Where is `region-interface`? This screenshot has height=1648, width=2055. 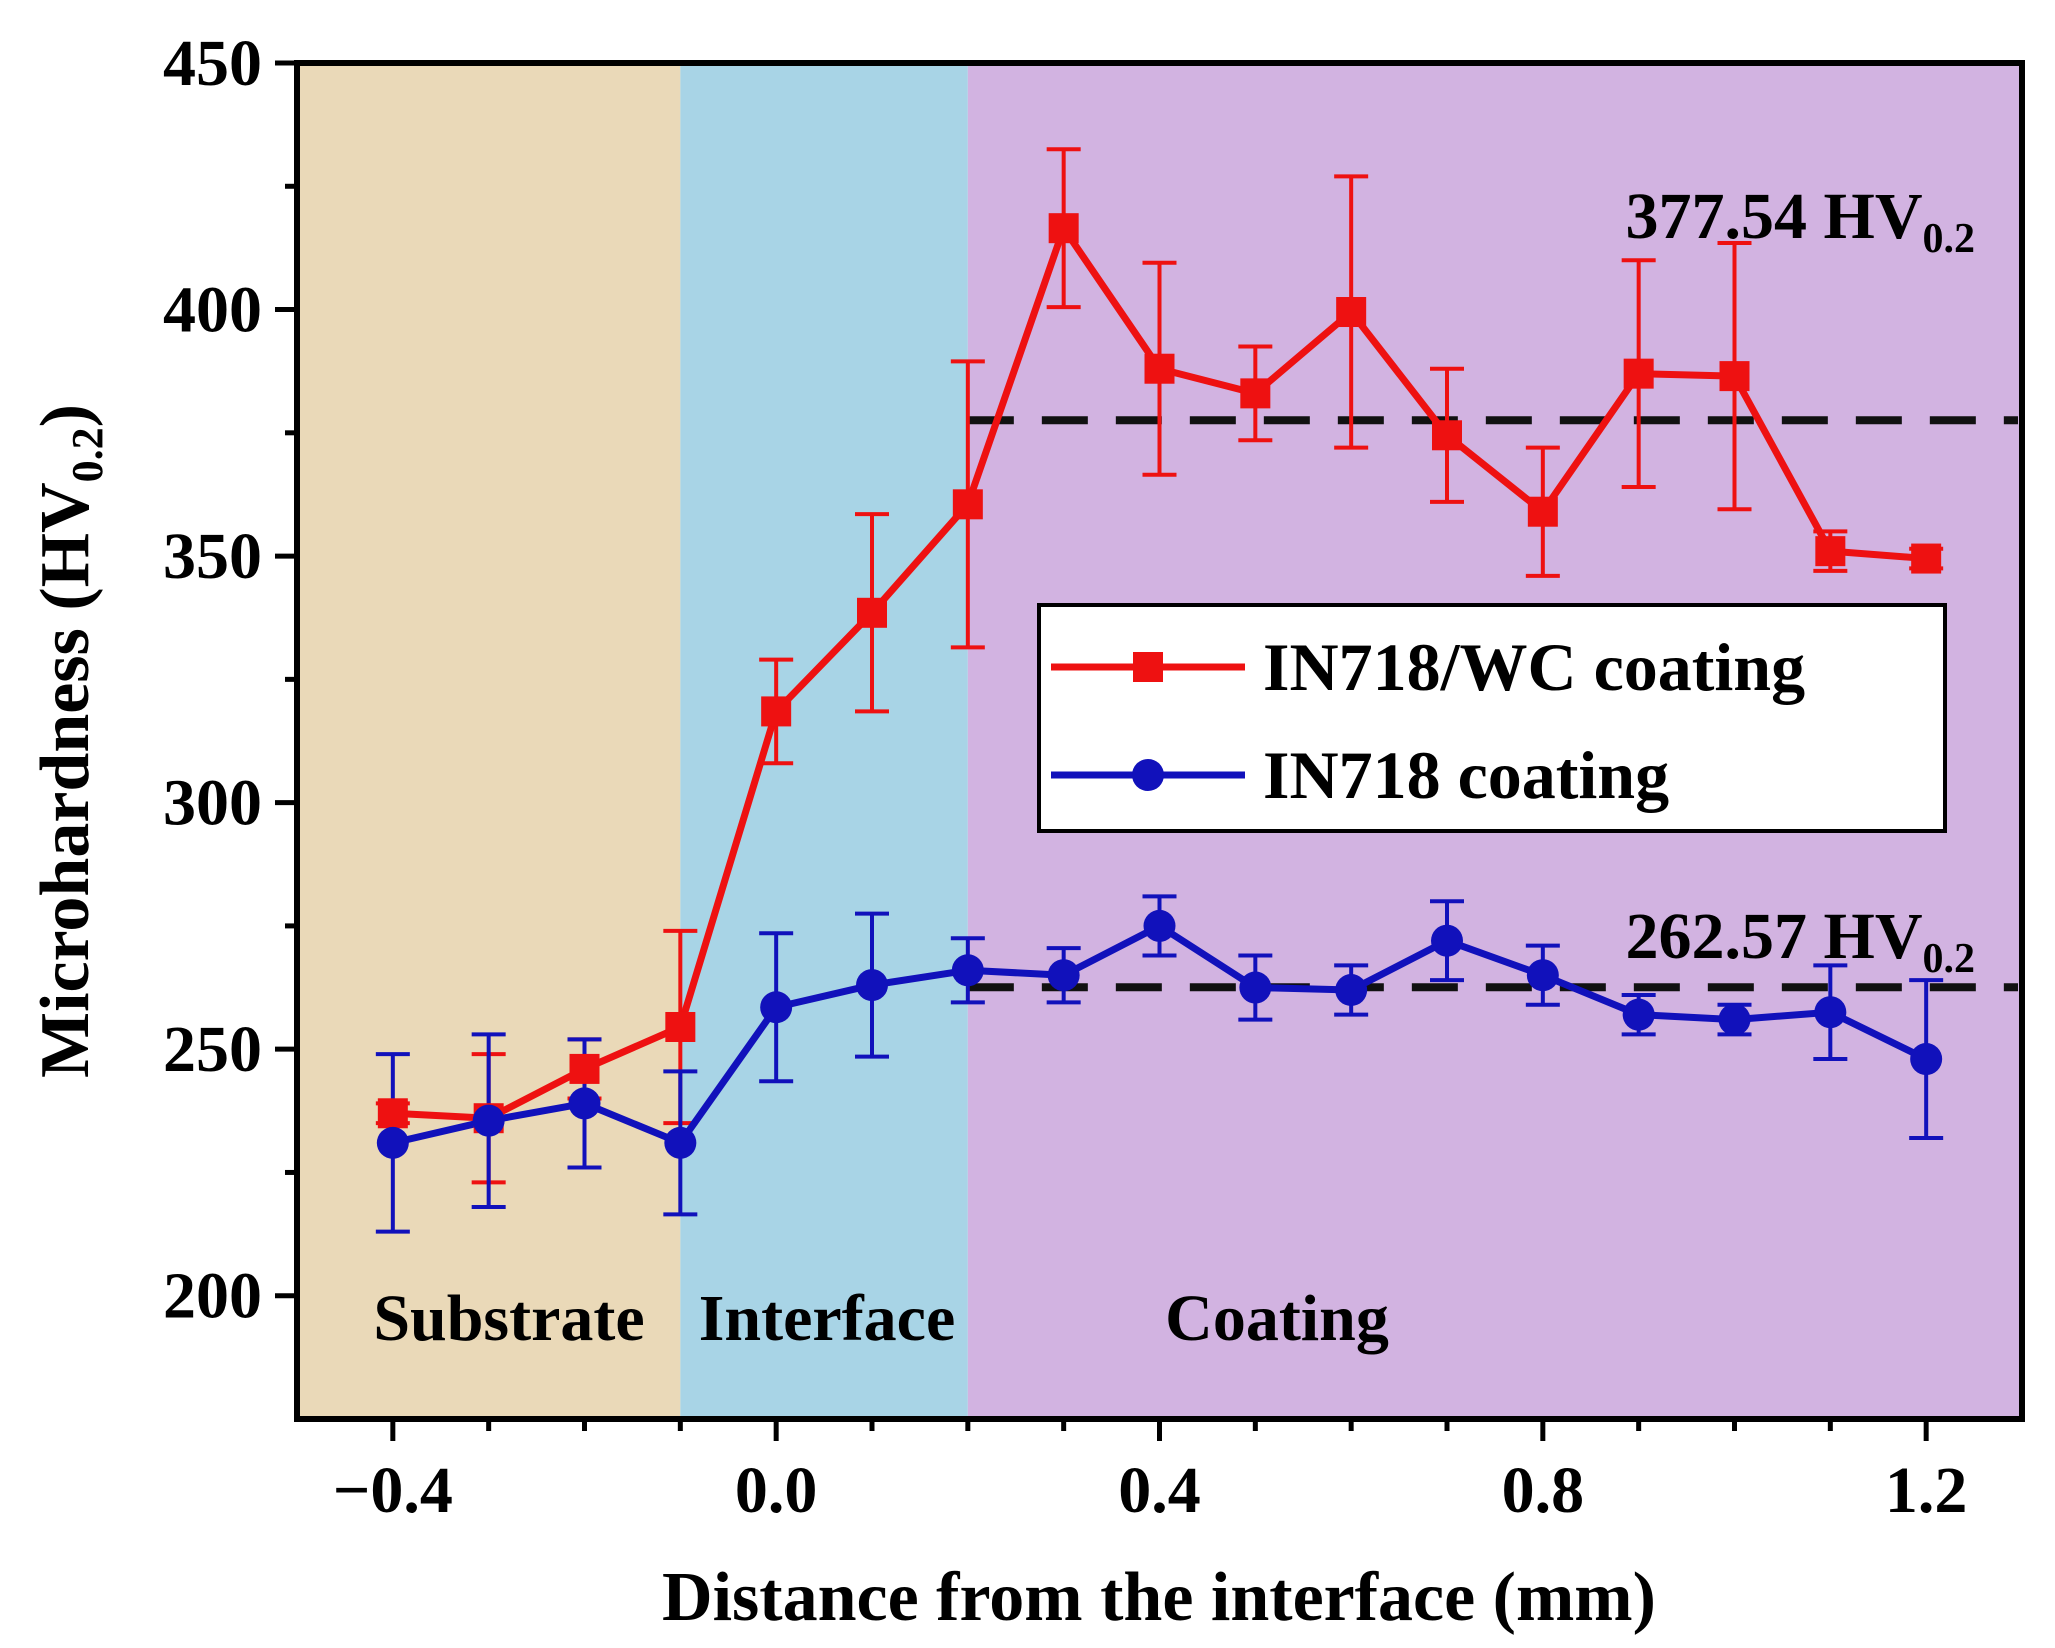 region-interface is located at coordinates (824, 741).